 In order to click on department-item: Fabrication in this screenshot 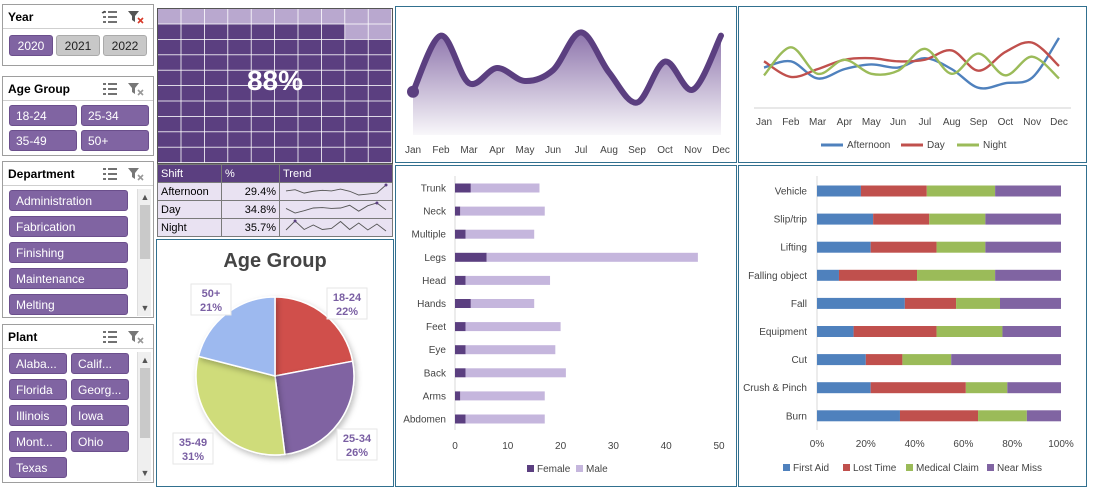, I will do `click(68, 226)`.